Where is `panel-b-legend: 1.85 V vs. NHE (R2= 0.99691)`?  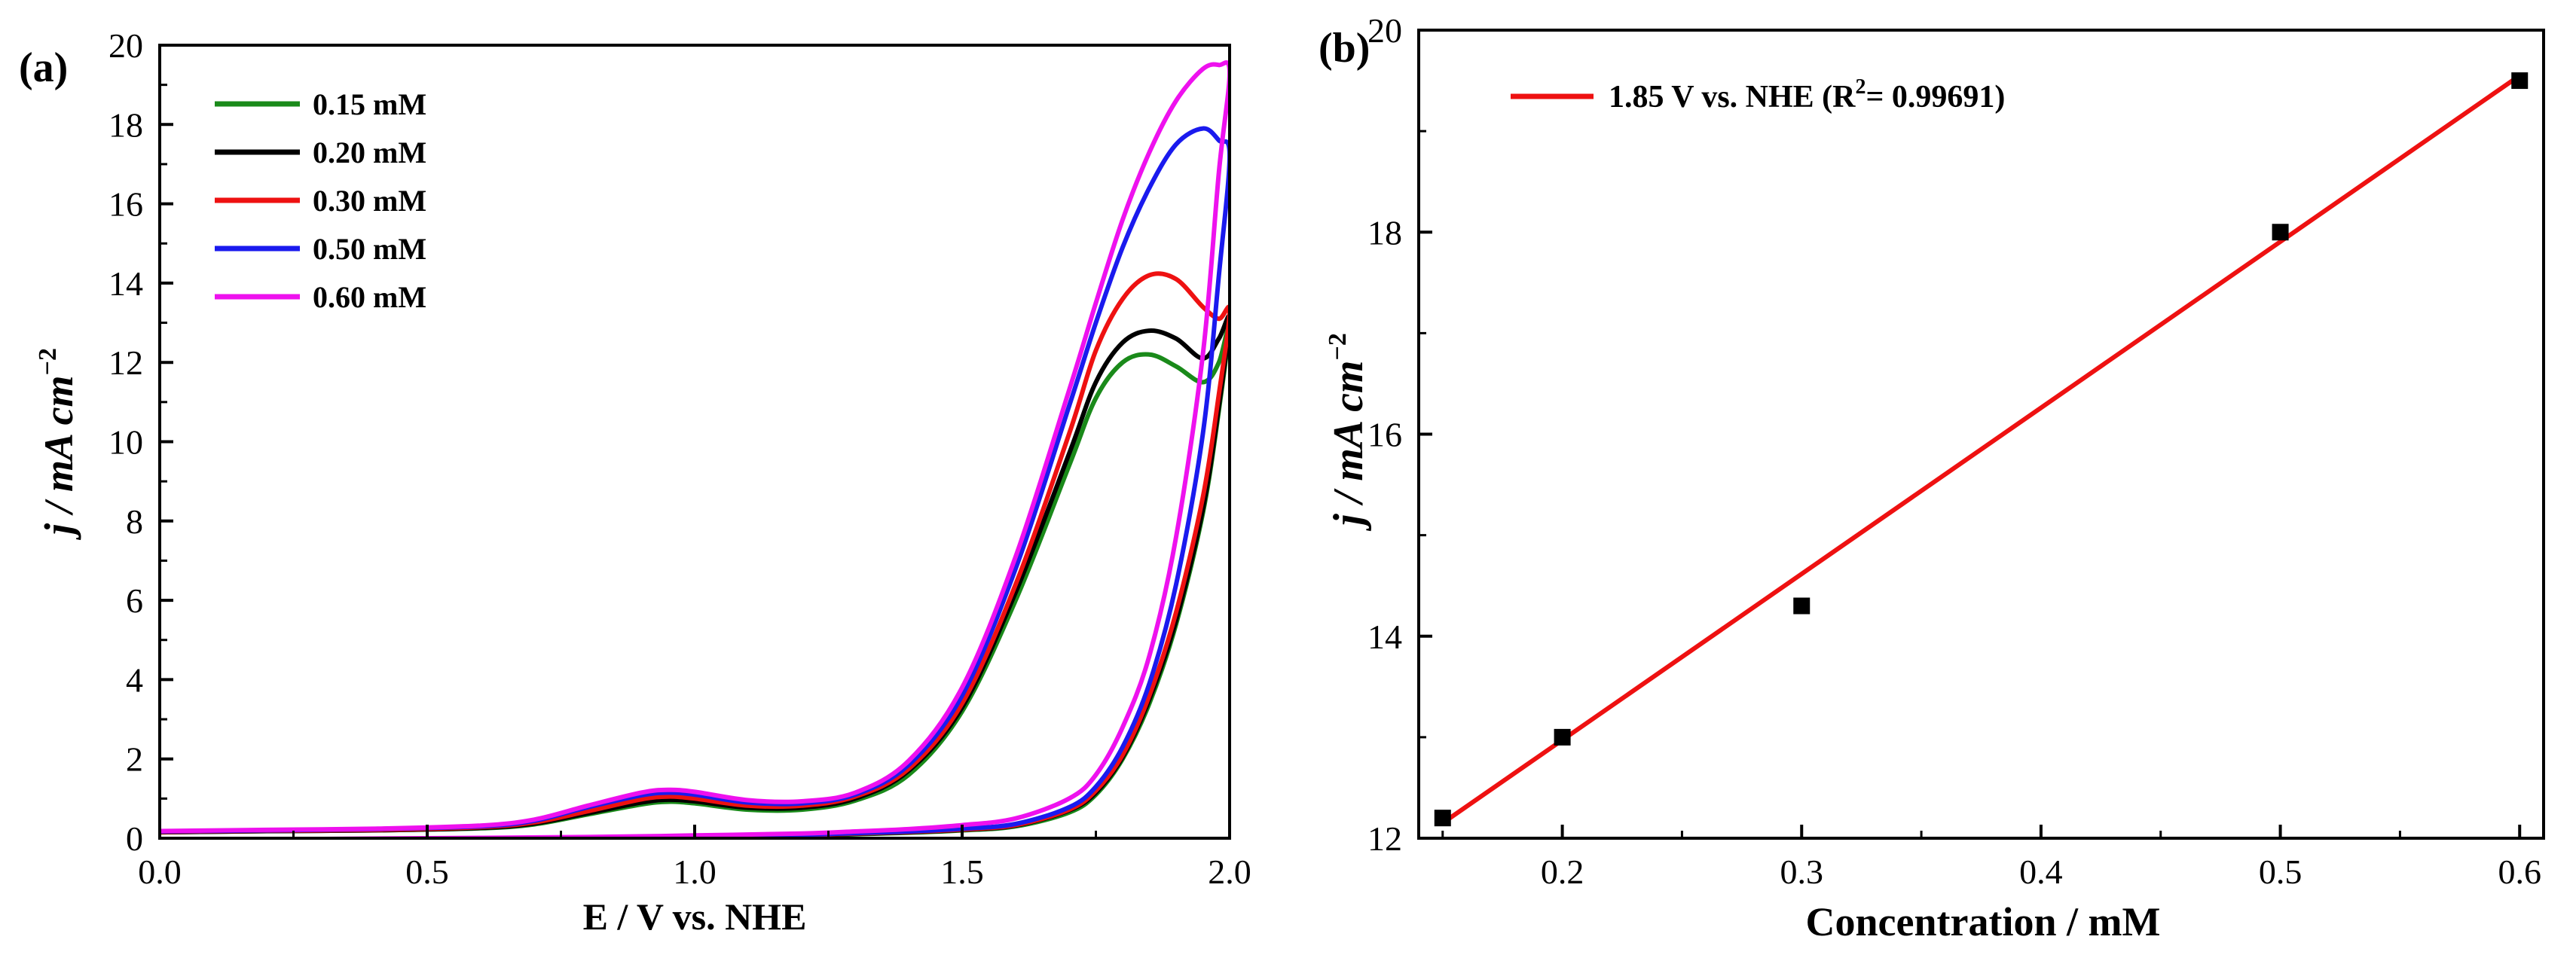
panel-b-legend: 1.85 V vs. NHE (R2= 0.99691) is located at coordinates (1758, 94).